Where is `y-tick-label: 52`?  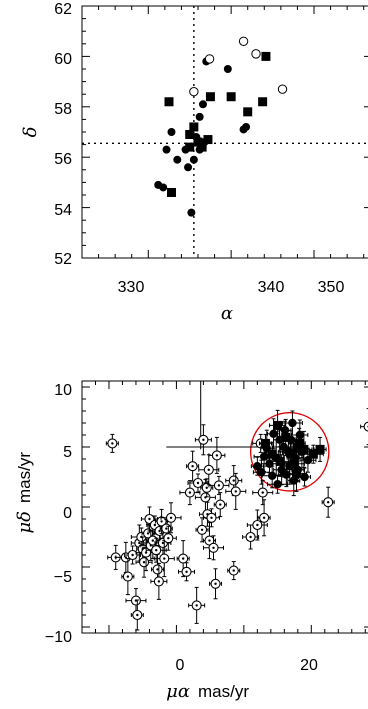 y-tick-label: 52 is located at coordinates (63, 259).